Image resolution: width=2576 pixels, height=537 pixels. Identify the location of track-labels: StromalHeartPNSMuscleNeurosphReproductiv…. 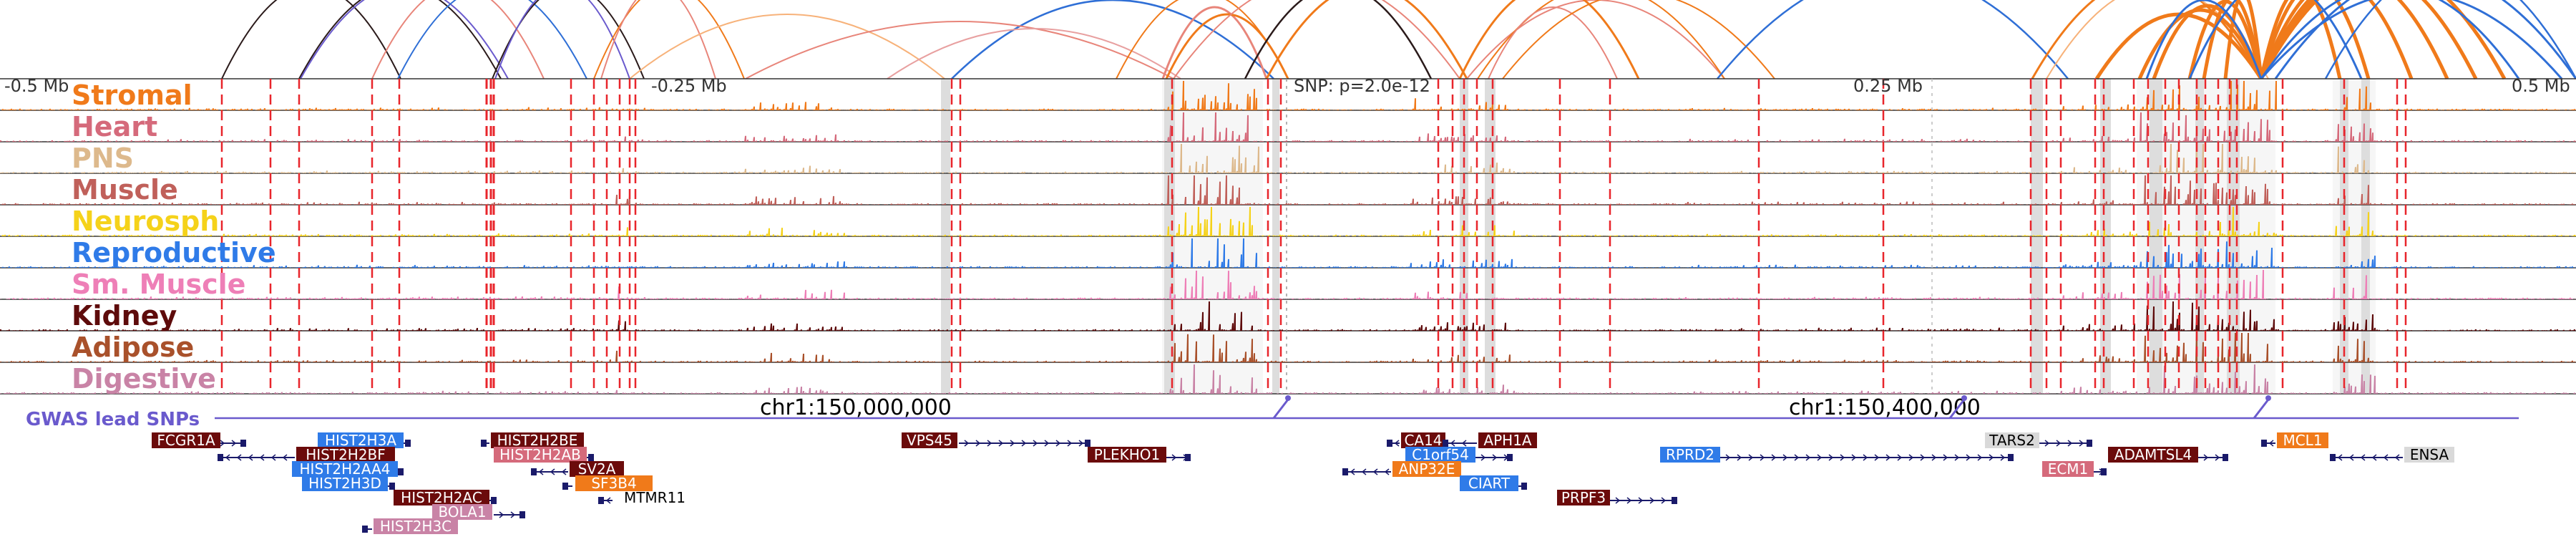
(174, 237).